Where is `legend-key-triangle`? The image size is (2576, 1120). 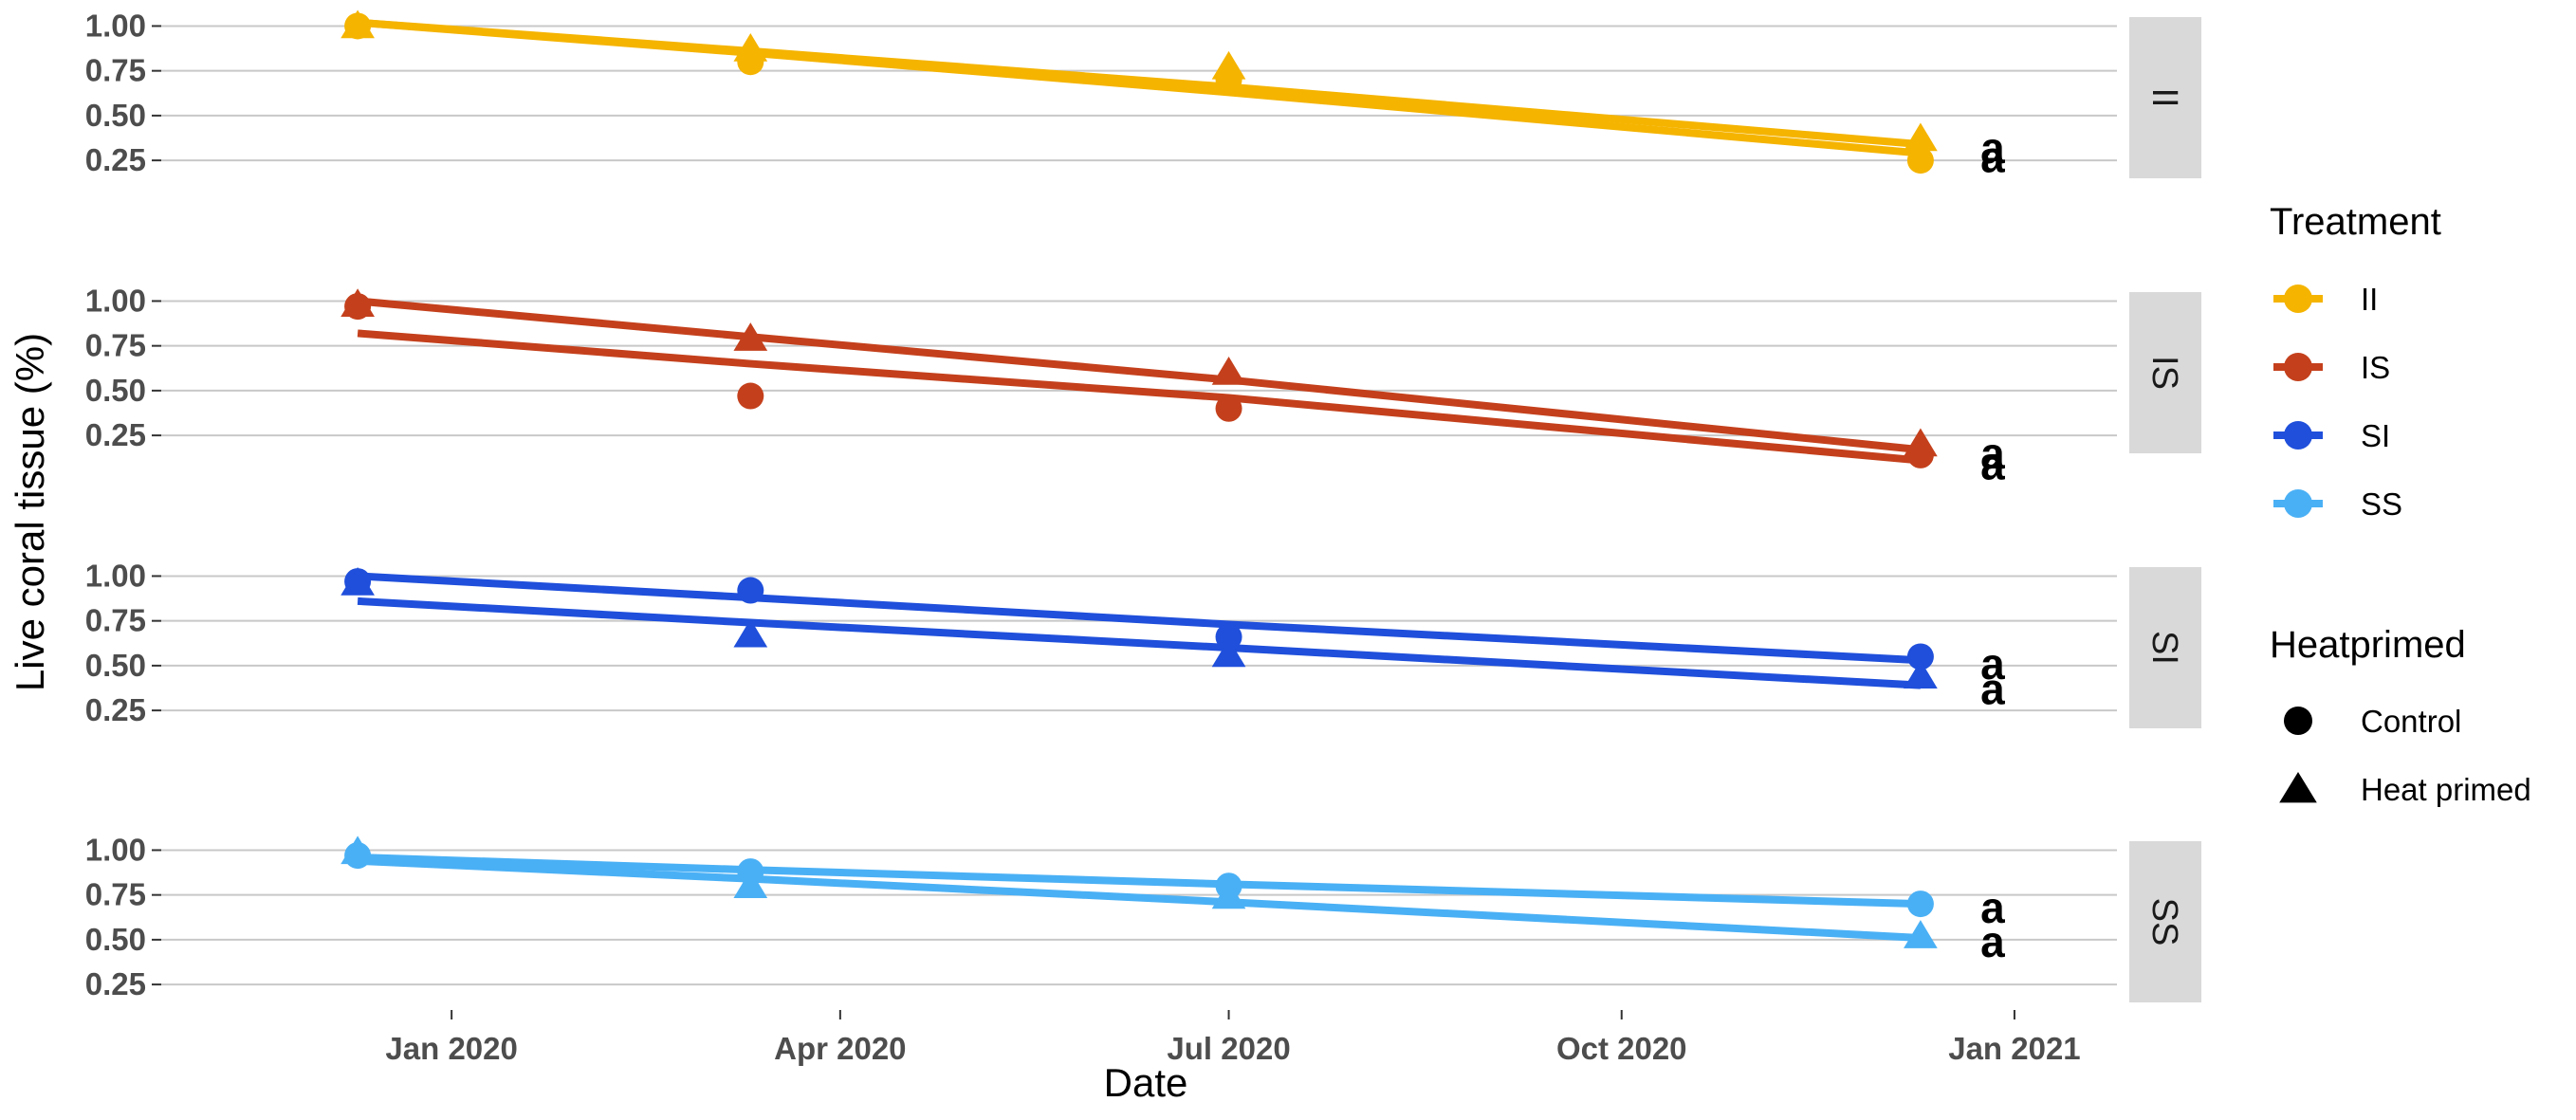
legend-key-triangle is located at coordinates (2298, 787).